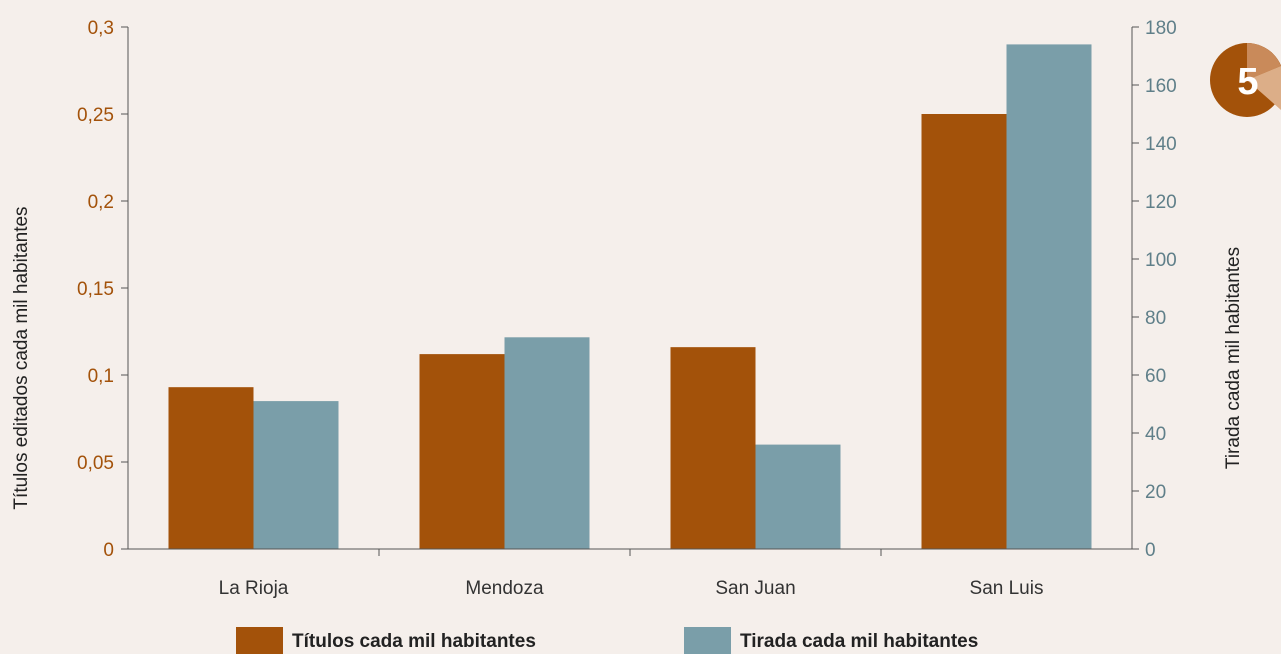 Image resolution: width=1281 pixels, height=654 pixels. Describe the element at coordinates (1161, 144) in the screenshot. I see `right-tick-label: 140` at that location.